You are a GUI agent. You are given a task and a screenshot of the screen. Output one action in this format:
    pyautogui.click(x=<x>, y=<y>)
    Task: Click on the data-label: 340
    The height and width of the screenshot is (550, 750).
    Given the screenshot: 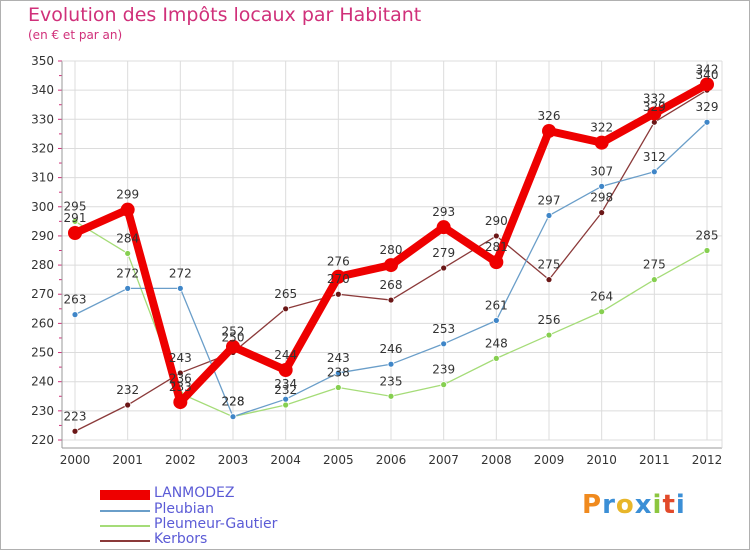 What is the action you would take?
    pyautogui.click(x=707, y=75)
    